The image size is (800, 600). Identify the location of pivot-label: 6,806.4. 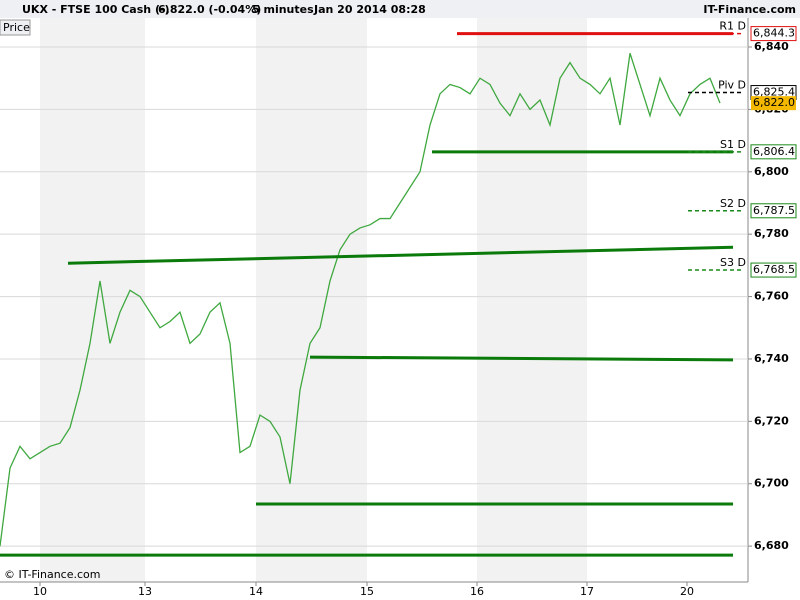
(774, 151).